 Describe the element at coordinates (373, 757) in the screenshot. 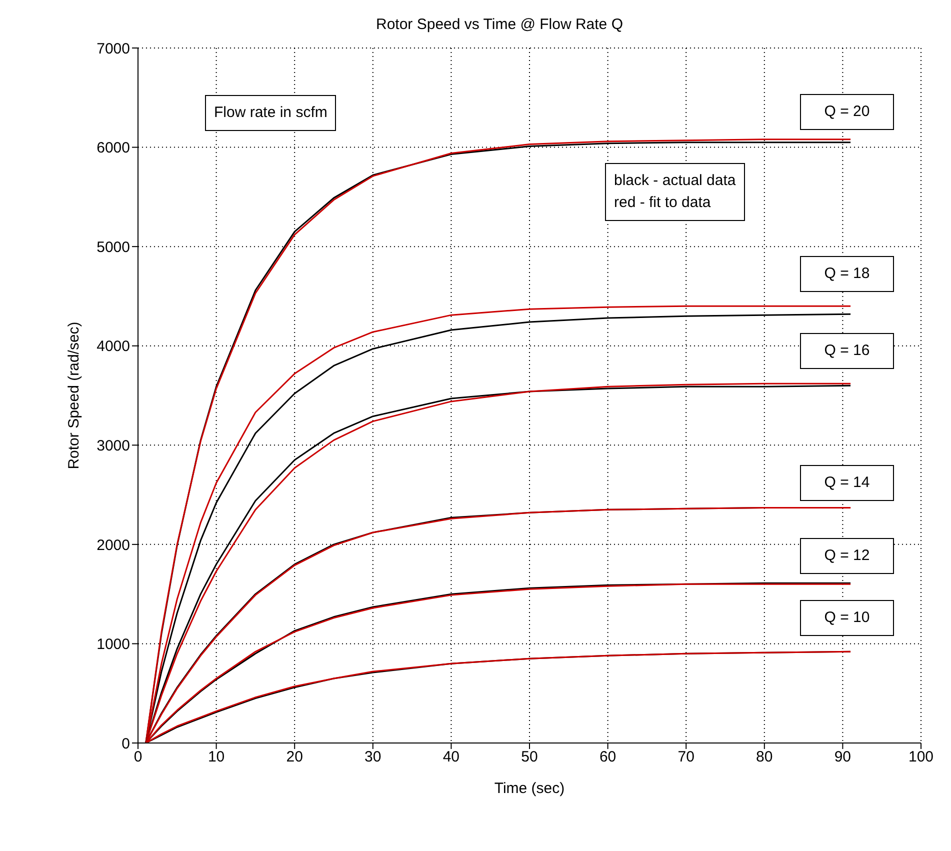

I see `x-tick-label: 30` at that location.